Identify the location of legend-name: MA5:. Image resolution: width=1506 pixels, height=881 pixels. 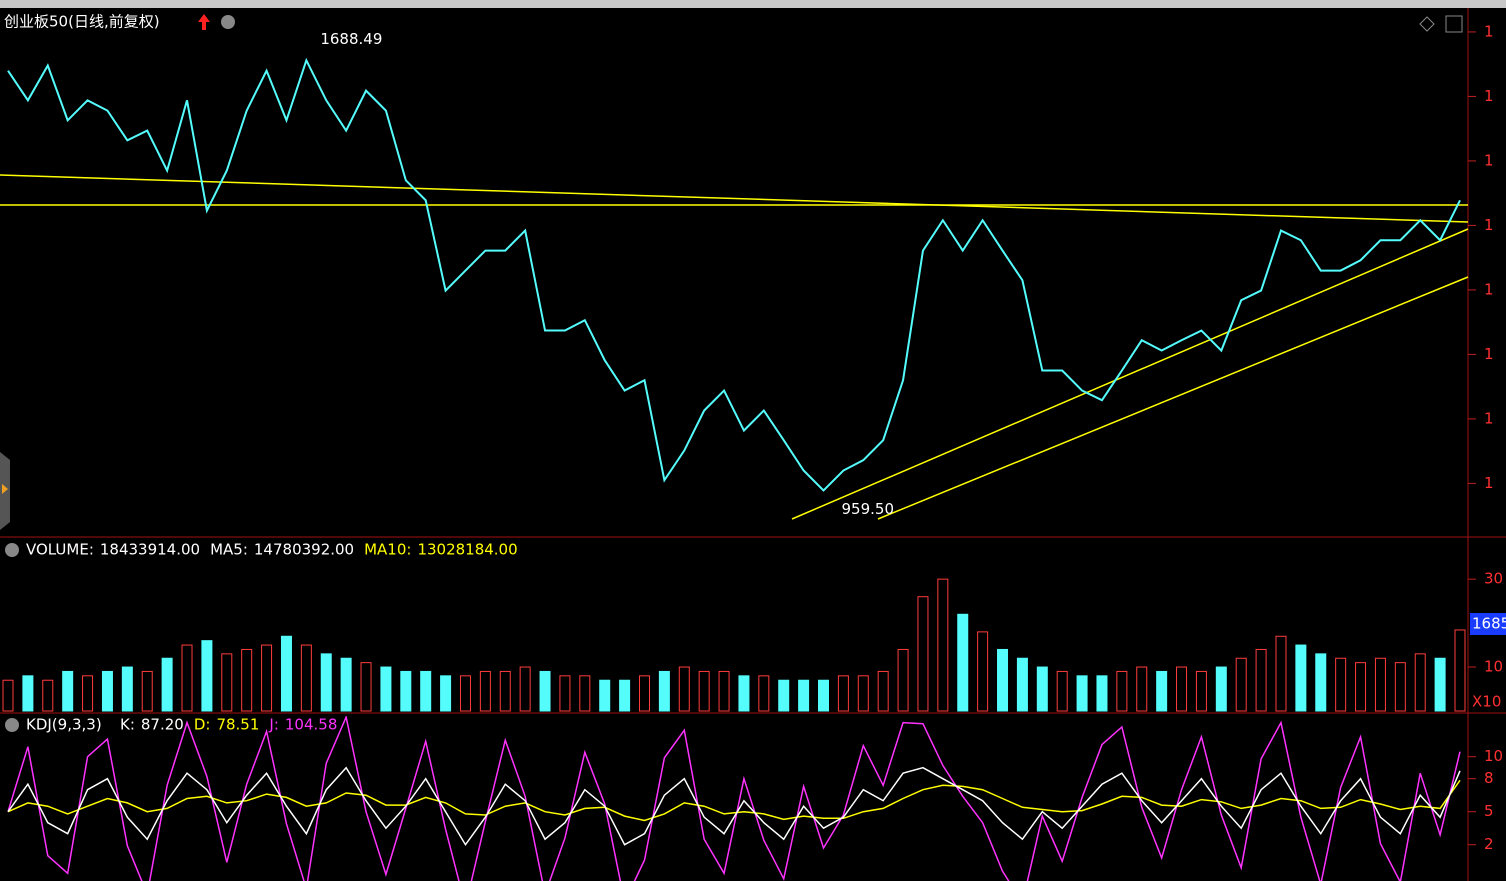
(229, 550).